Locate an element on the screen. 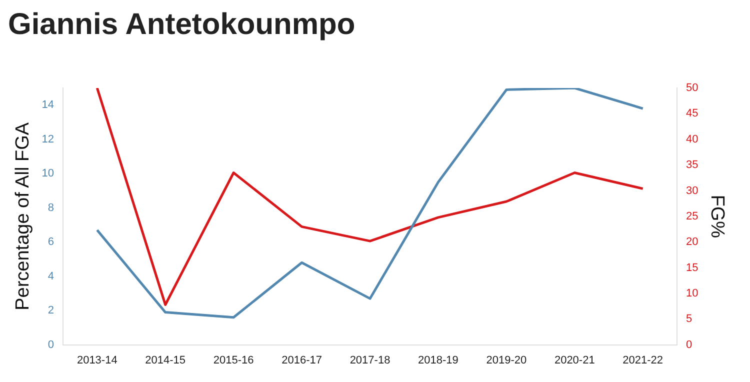  x-tick-label: 2016-17 is located at coordinates (302, 360).